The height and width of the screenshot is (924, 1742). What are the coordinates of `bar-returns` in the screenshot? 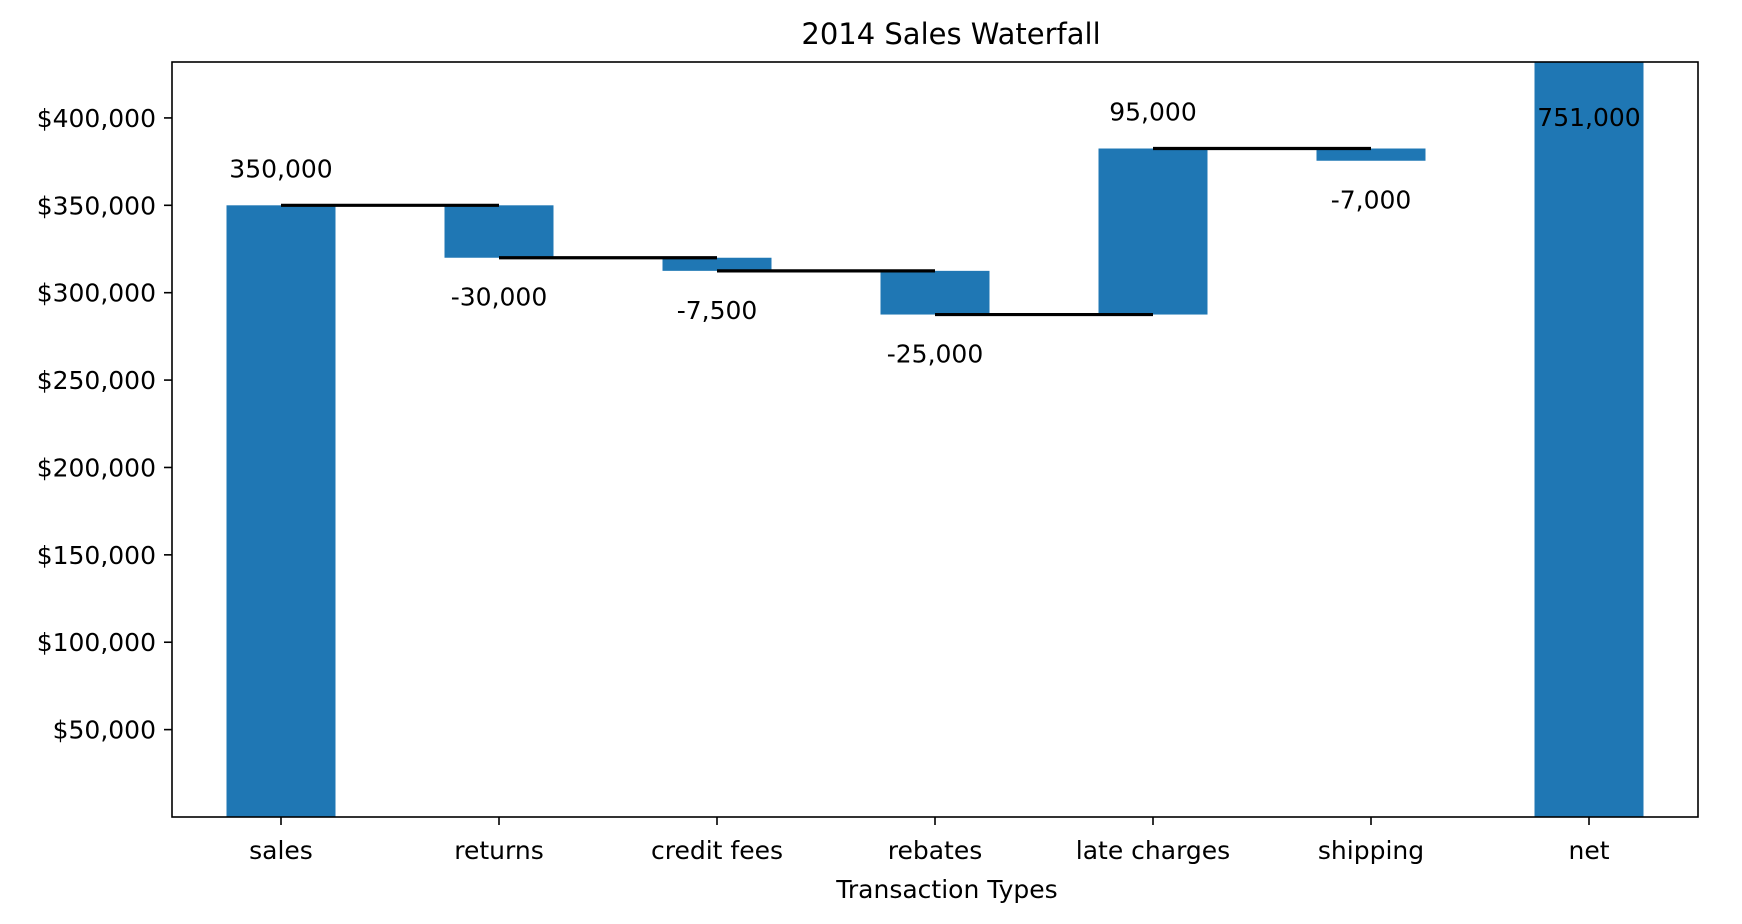 It's located at (499, 231).